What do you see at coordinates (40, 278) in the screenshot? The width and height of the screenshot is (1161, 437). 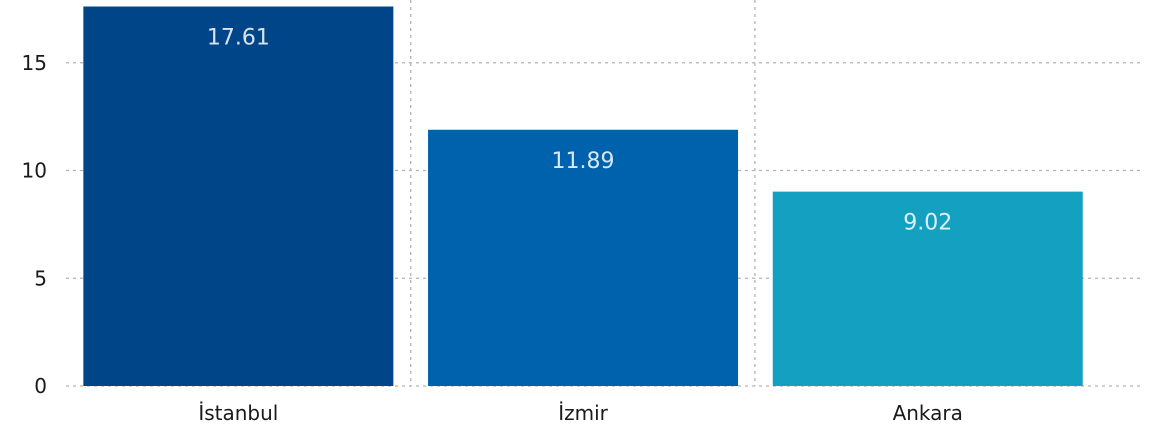 I see `y-tick-label: 5` at bounding box center [40, 278].